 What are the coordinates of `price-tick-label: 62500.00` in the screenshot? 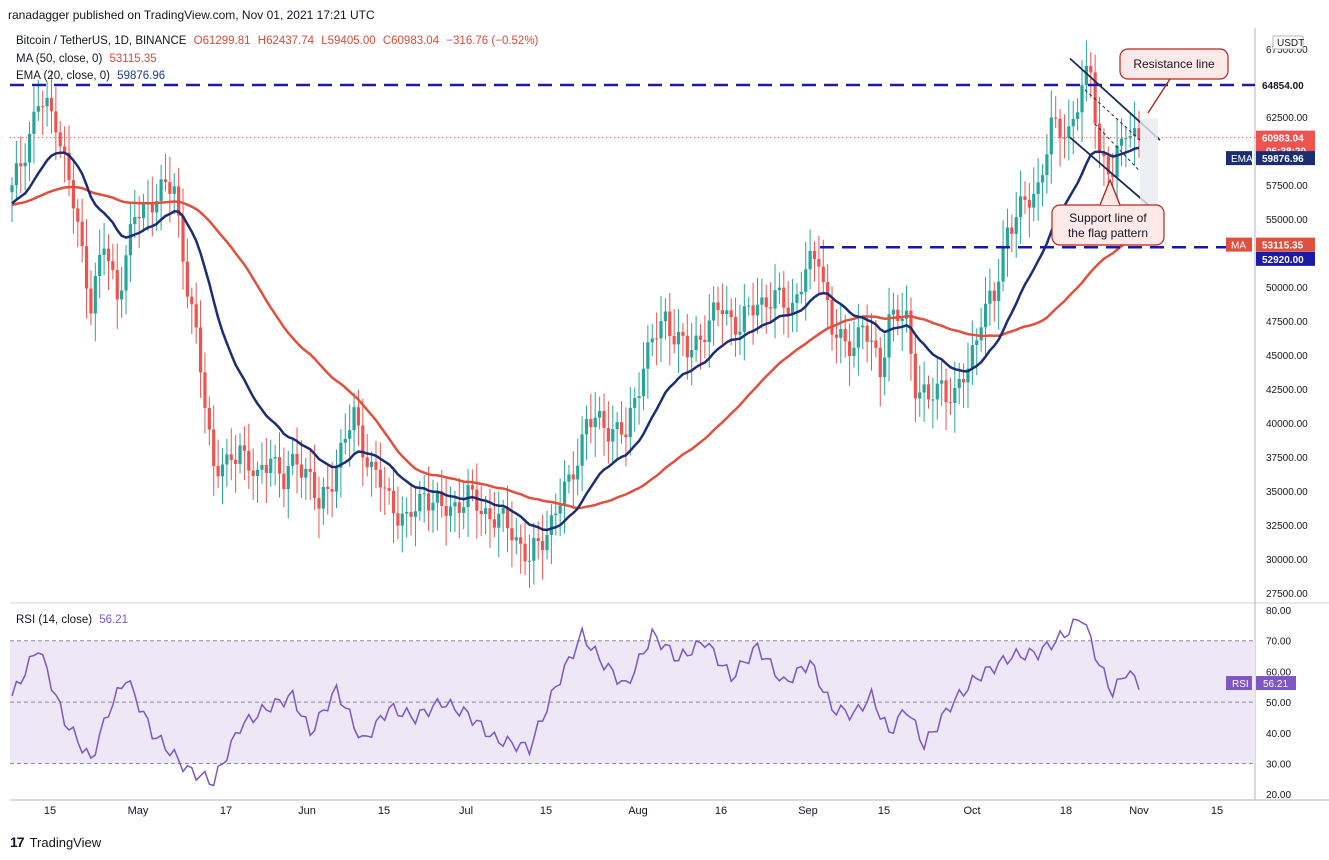 It's located at (1287, 118).